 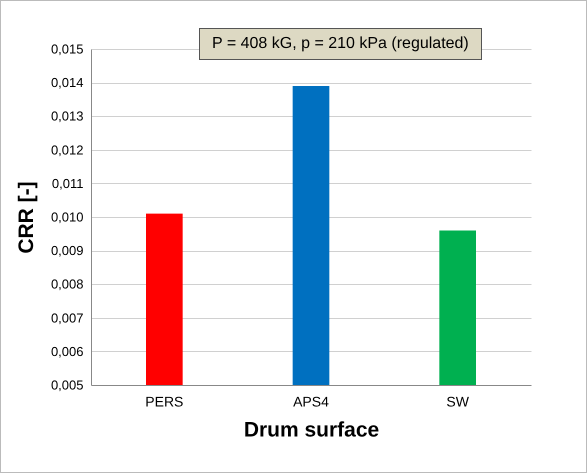 I want to click on y-tick-label: 0,015, so click(x=67, y=49).